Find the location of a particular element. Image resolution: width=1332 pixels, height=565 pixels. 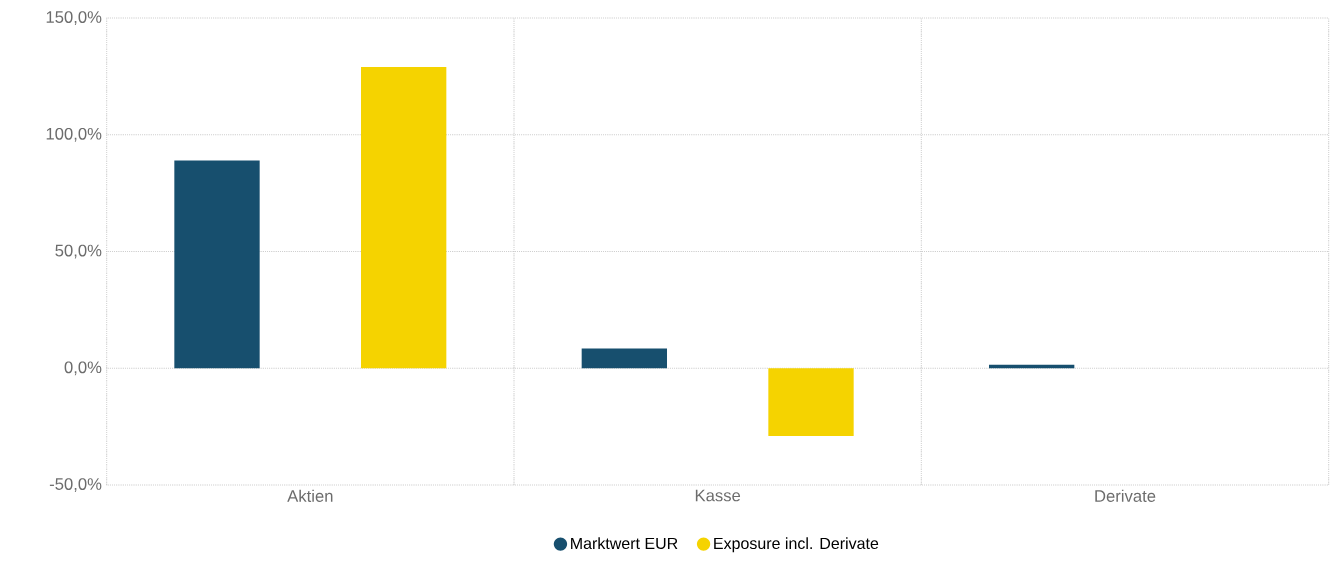

y-tick-label: 150,0% is located at coordinates (74, 18).